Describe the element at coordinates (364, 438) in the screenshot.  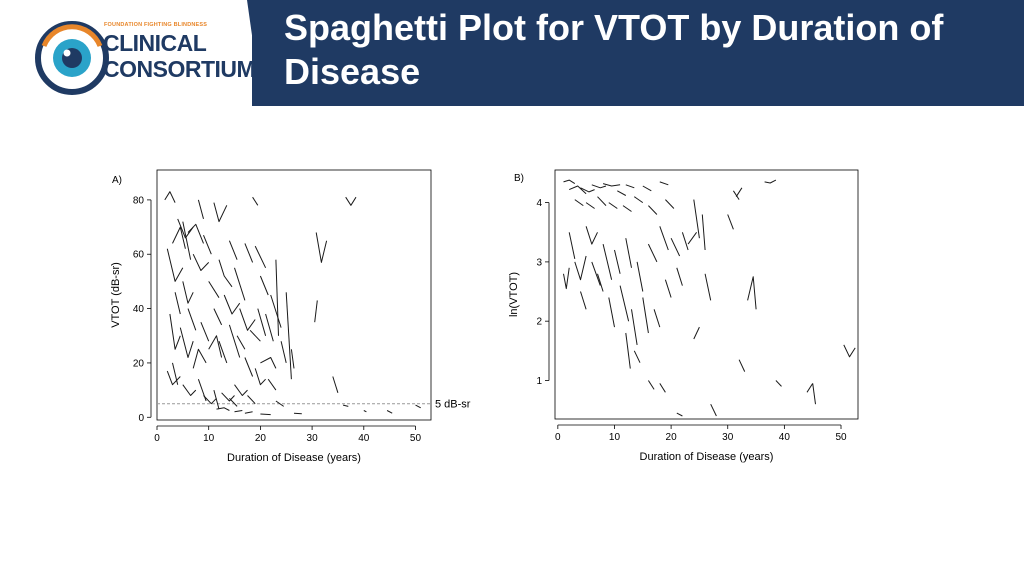
I see `x-tick-label-a: 40` at that location.